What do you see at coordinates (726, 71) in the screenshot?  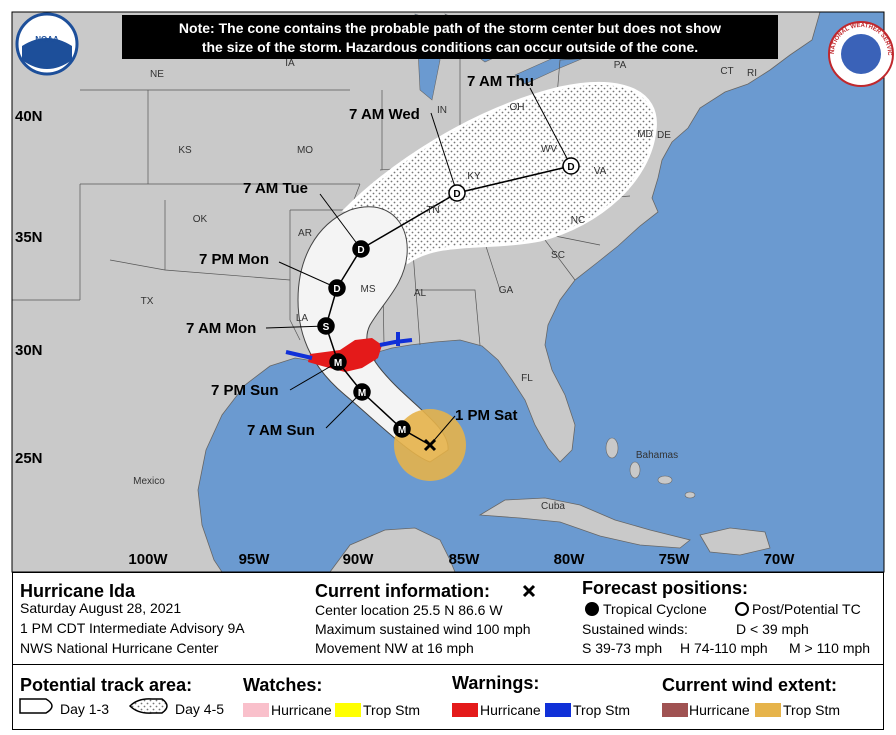 I see `place-label: CT` at bounding box center [726, 71].